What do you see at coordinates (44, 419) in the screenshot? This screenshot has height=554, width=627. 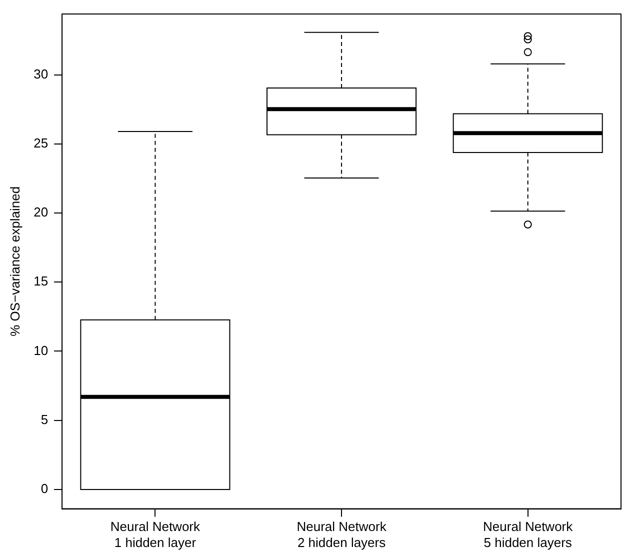 I see `y-tick-label: 5` at bounding box center [44, 419].